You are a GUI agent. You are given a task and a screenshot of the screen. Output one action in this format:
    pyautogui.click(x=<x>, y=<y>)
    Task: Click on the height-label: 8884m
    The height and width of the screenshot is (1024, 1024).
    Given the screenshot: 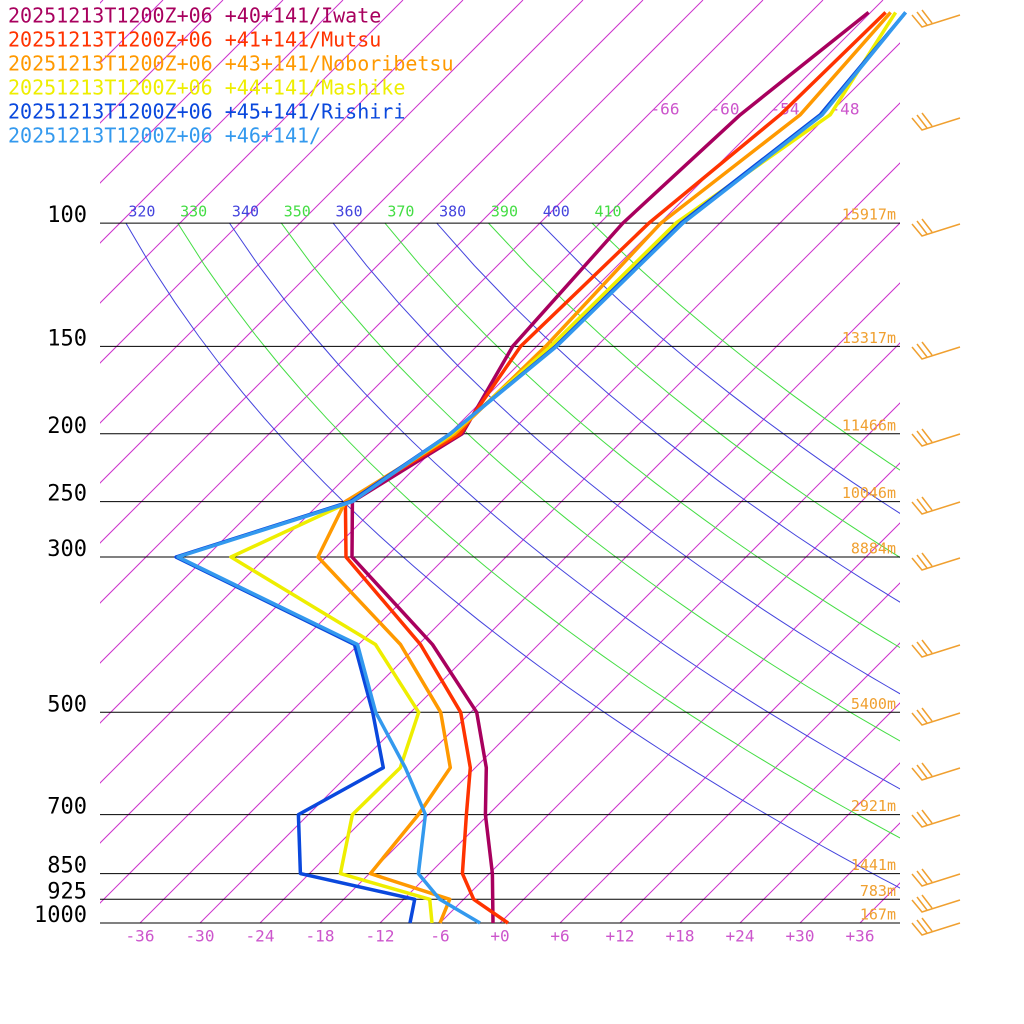 What is the action you would take?
    pyautogui.click(x=873, y=549)
    